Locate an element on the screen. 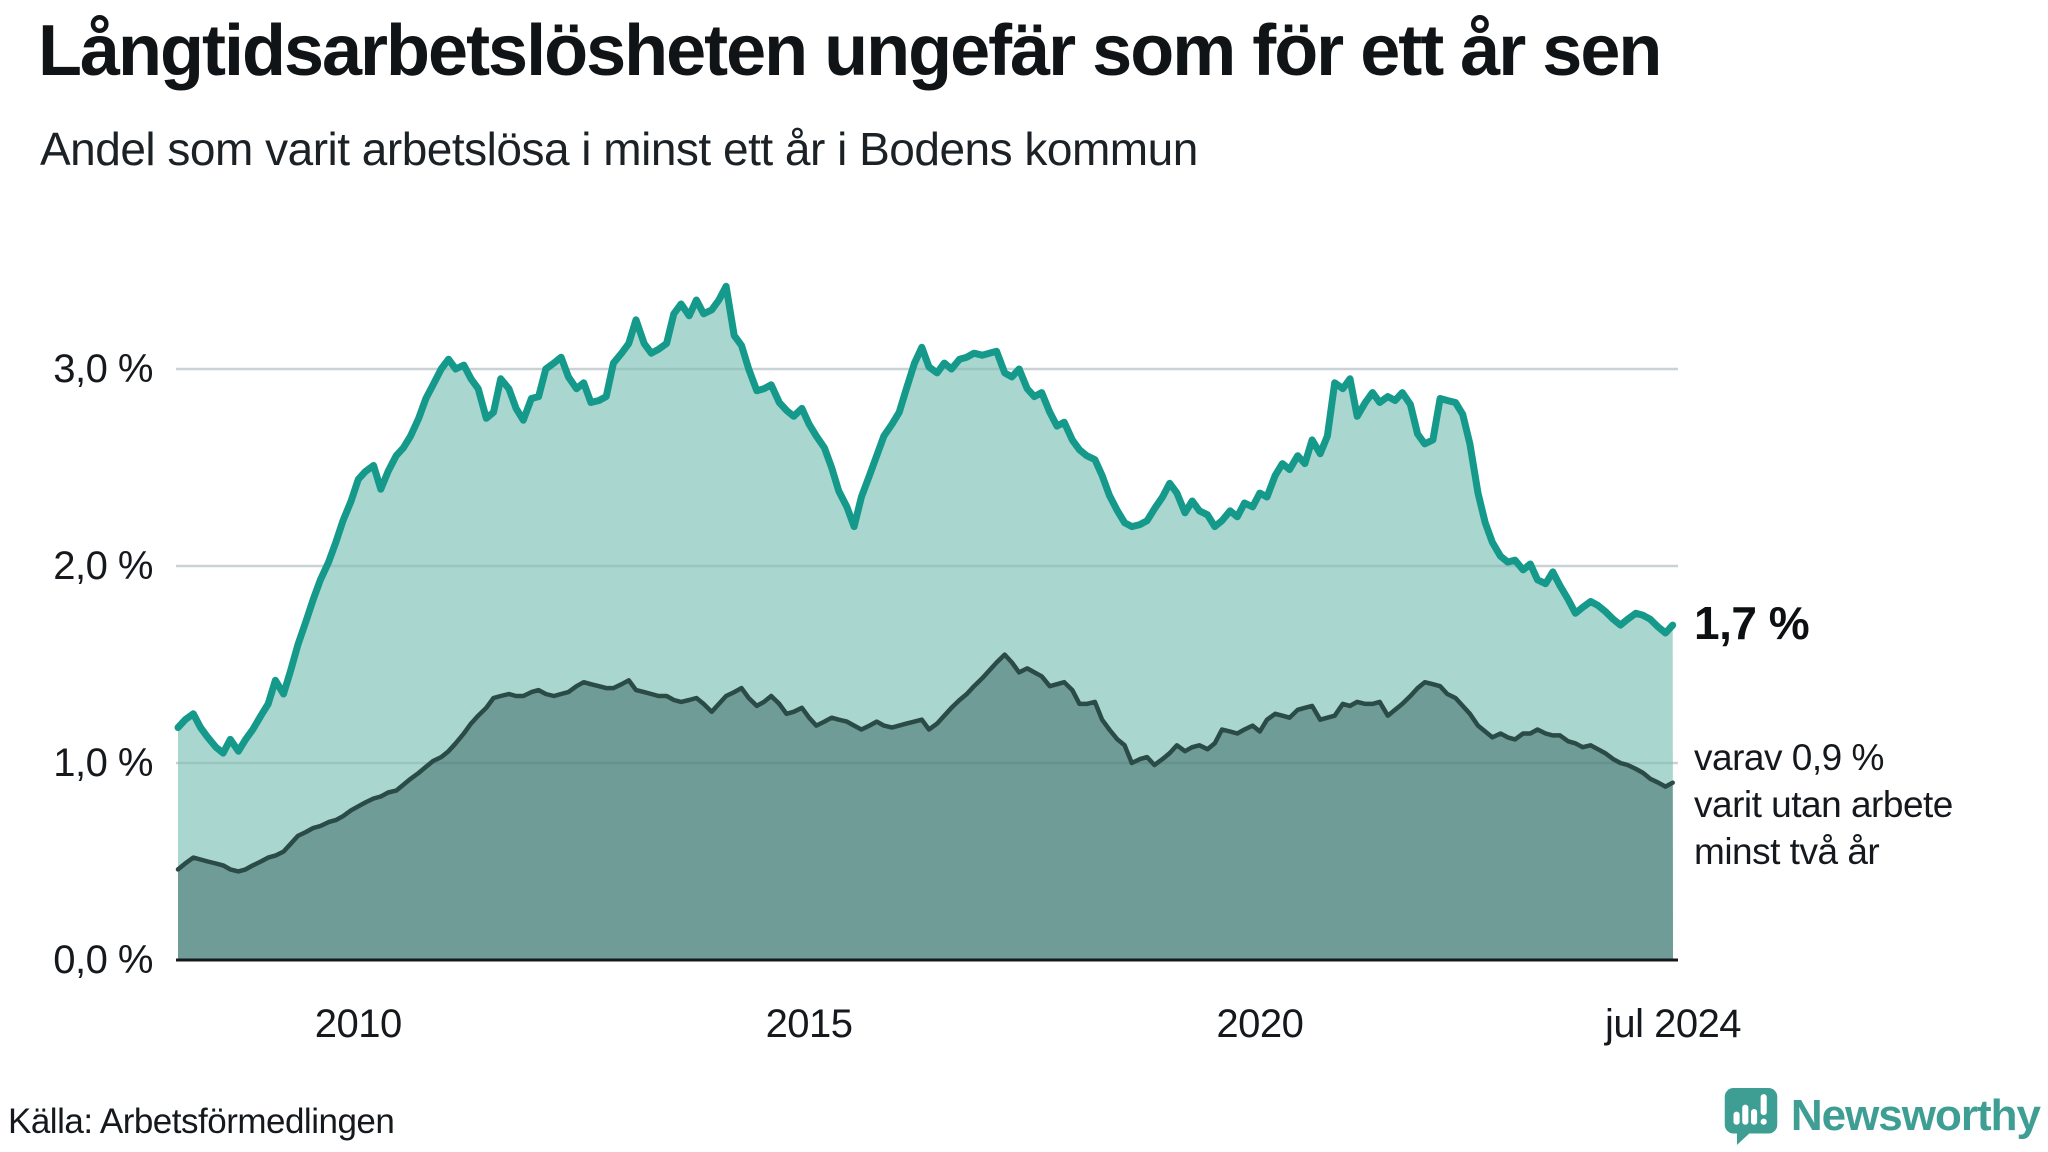  x-axis-tick-label: jul 2024 is located at coordinates (1673, 1024).